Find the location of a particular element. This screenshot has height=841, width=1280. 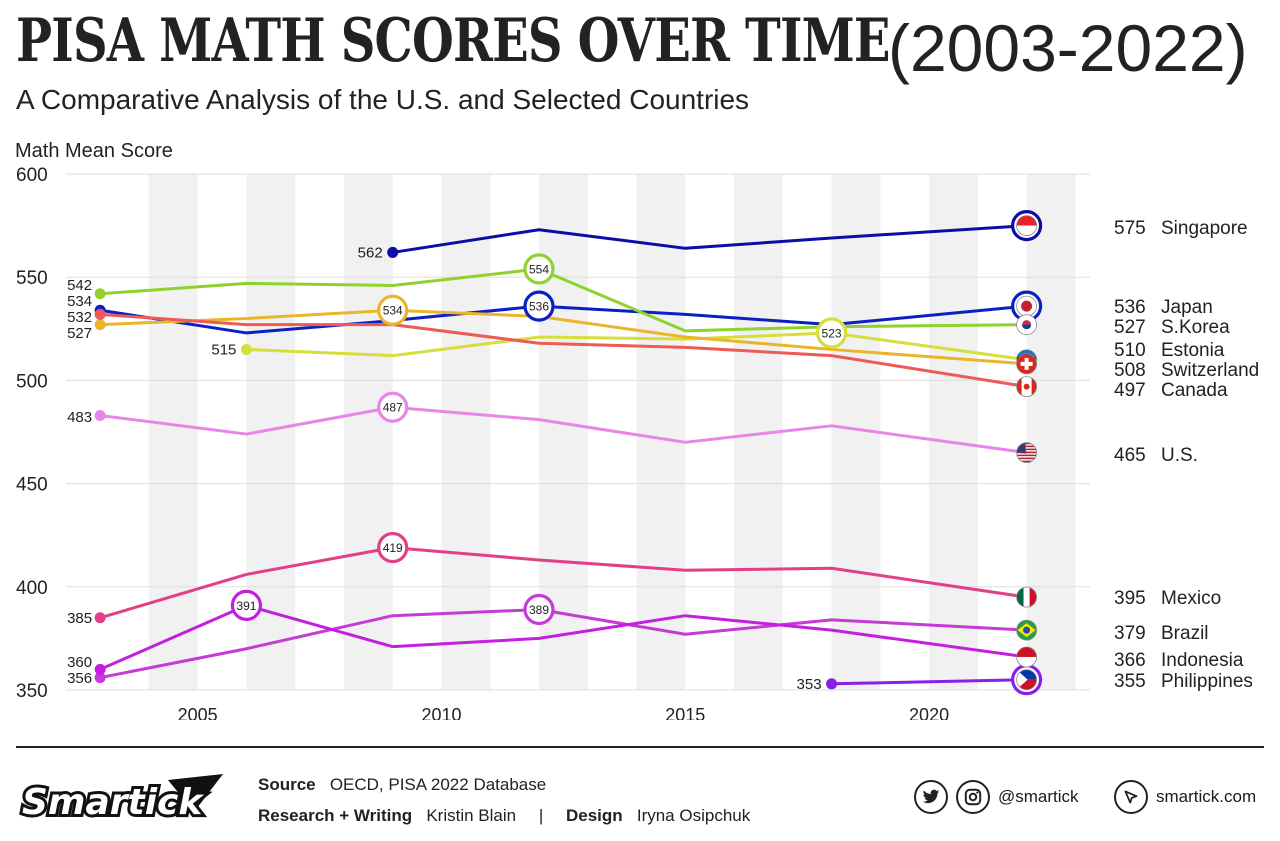

indonesia-flag-icon is located at coordinates (1027, 657).